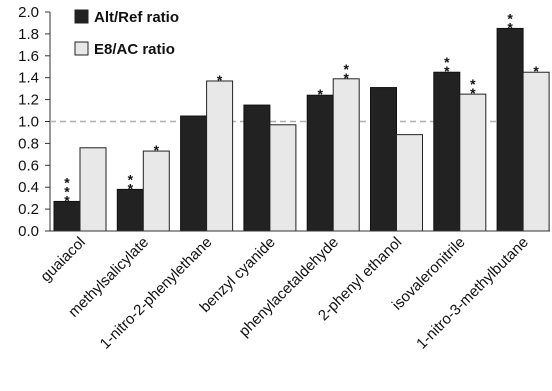  I want to click on y-tick-label: 1.8, so click(28, 34).